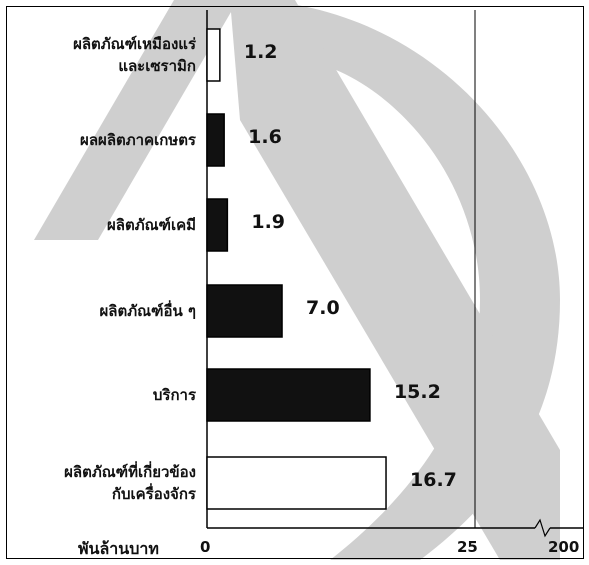 The height and width of the screenshot is (565, 589). Describe the element at coordinates (130, 472) in the screenshot. I see `category-label-line: ผลิตภัณฑ์ที่เกี่ยวข้อง` at that location.